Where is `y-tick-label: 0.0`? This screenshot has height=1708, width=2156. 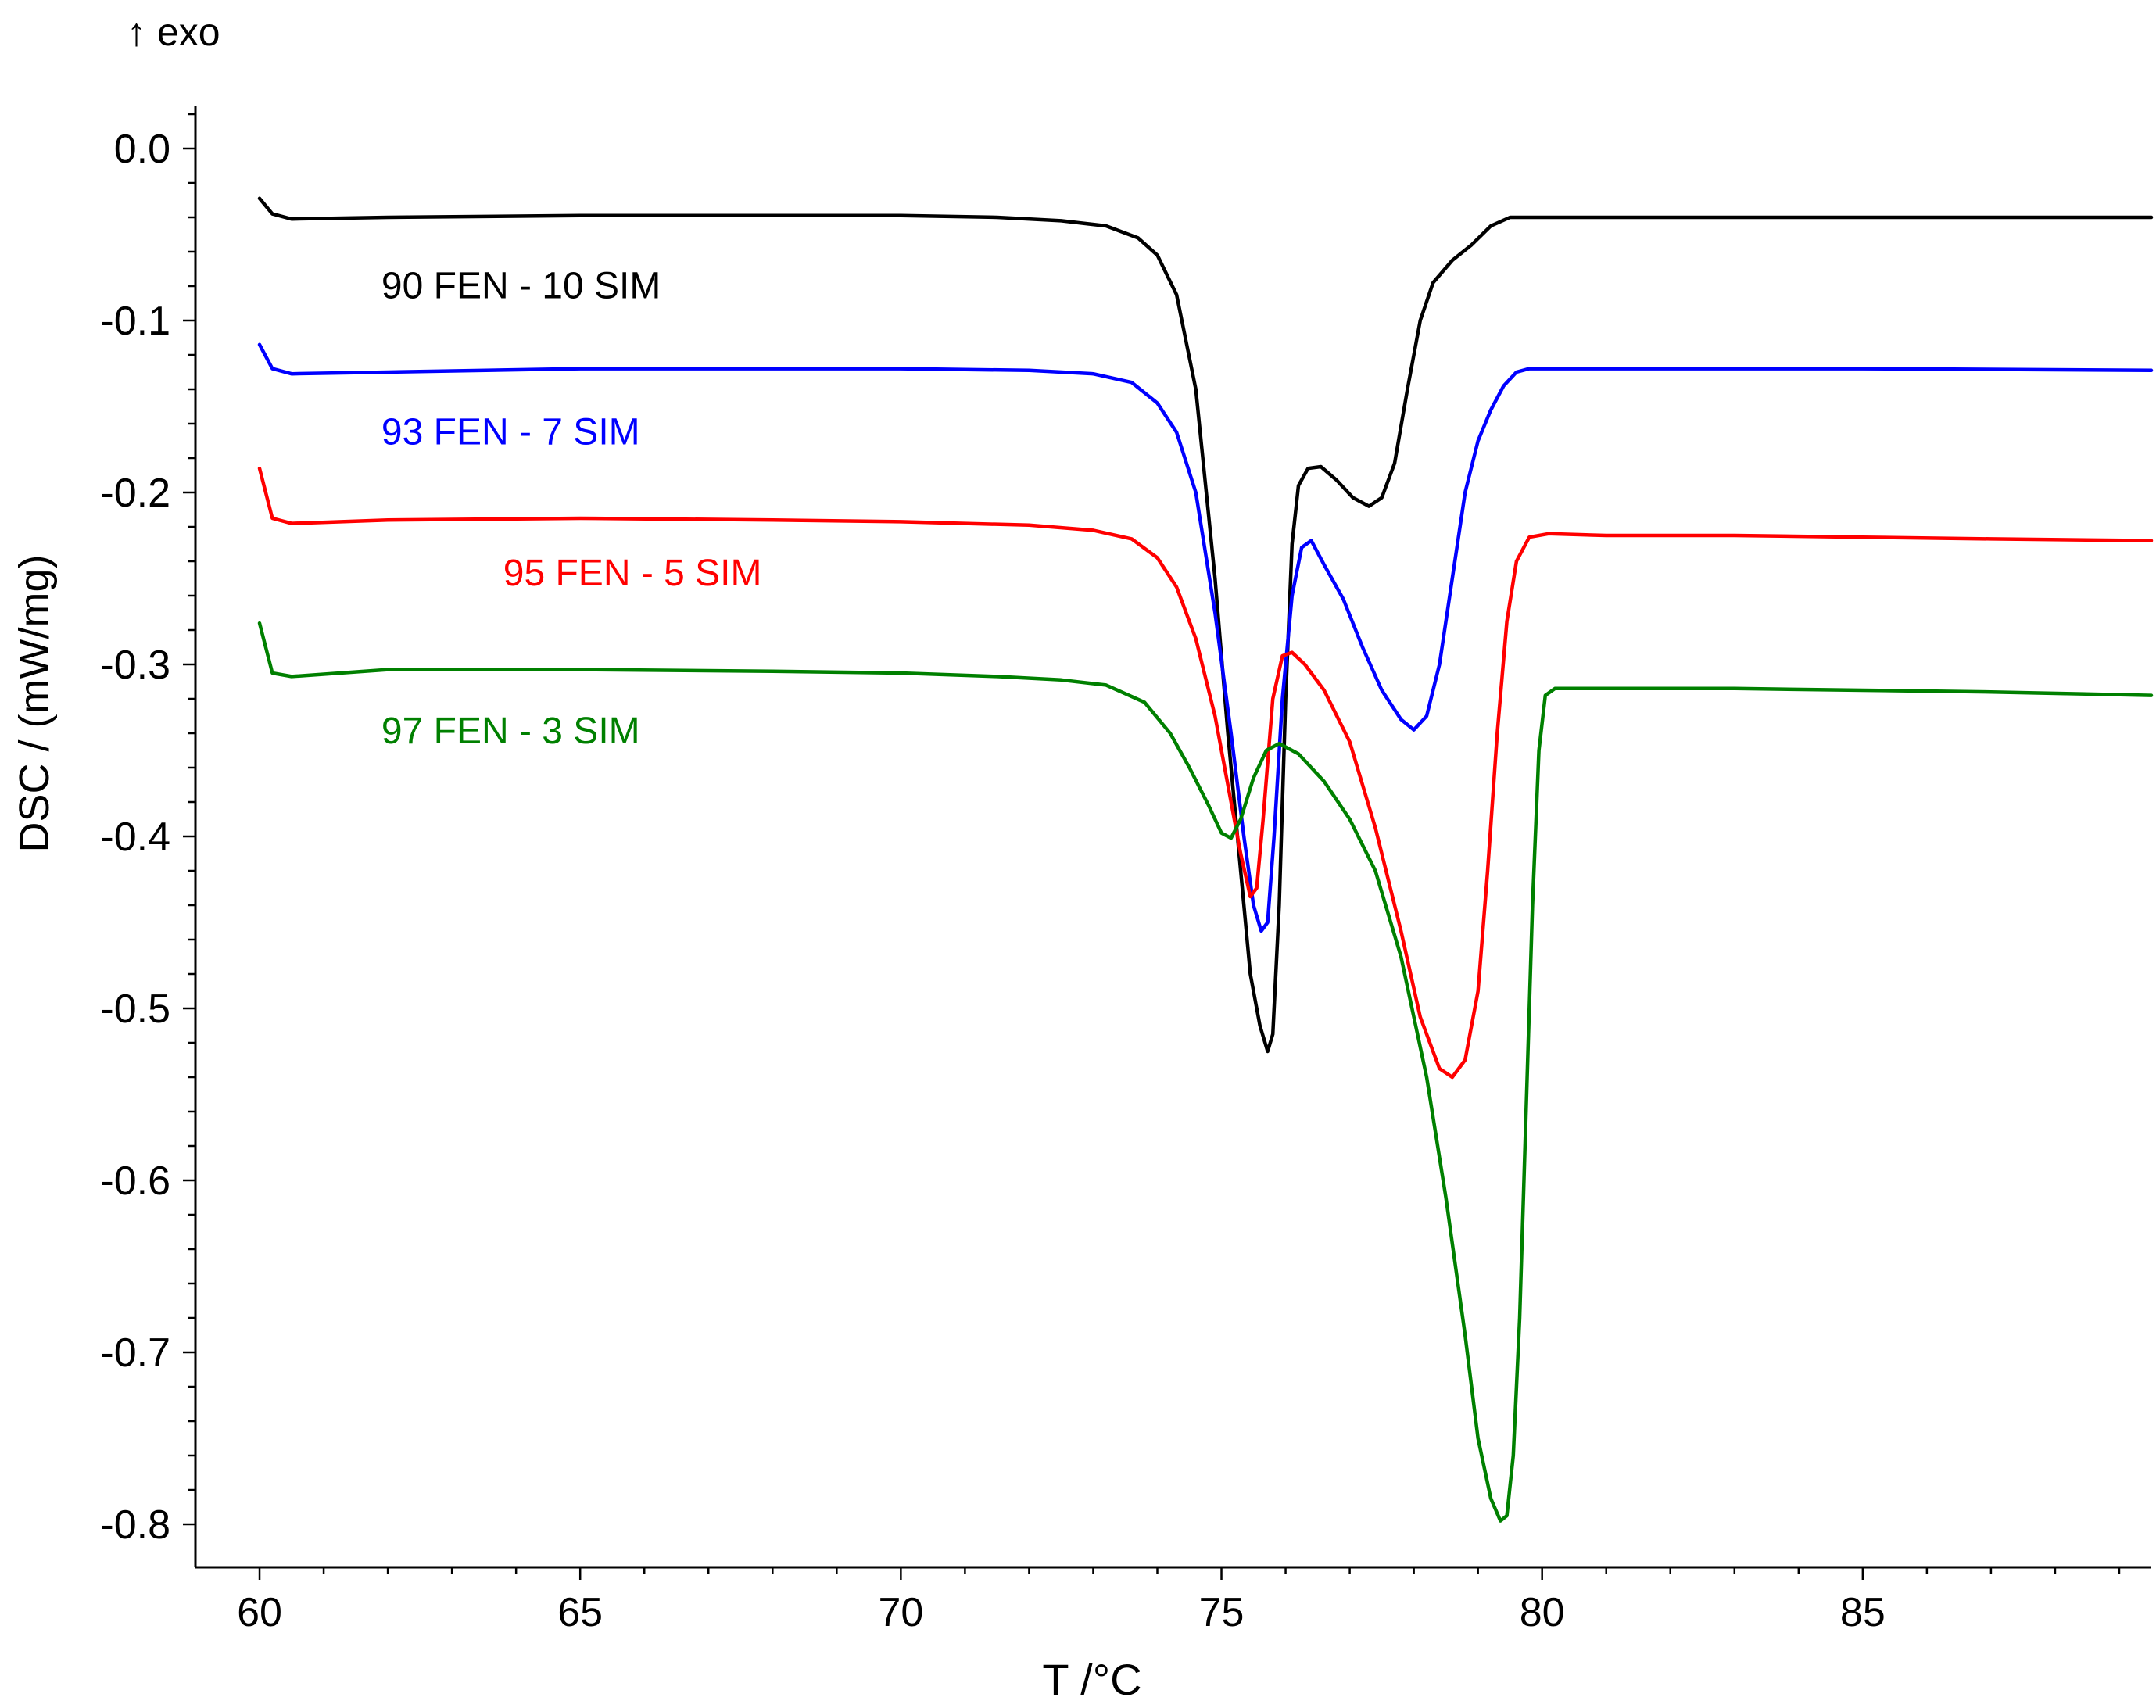
y-tick-label: 0.0 is located at coordinates (142, 149).